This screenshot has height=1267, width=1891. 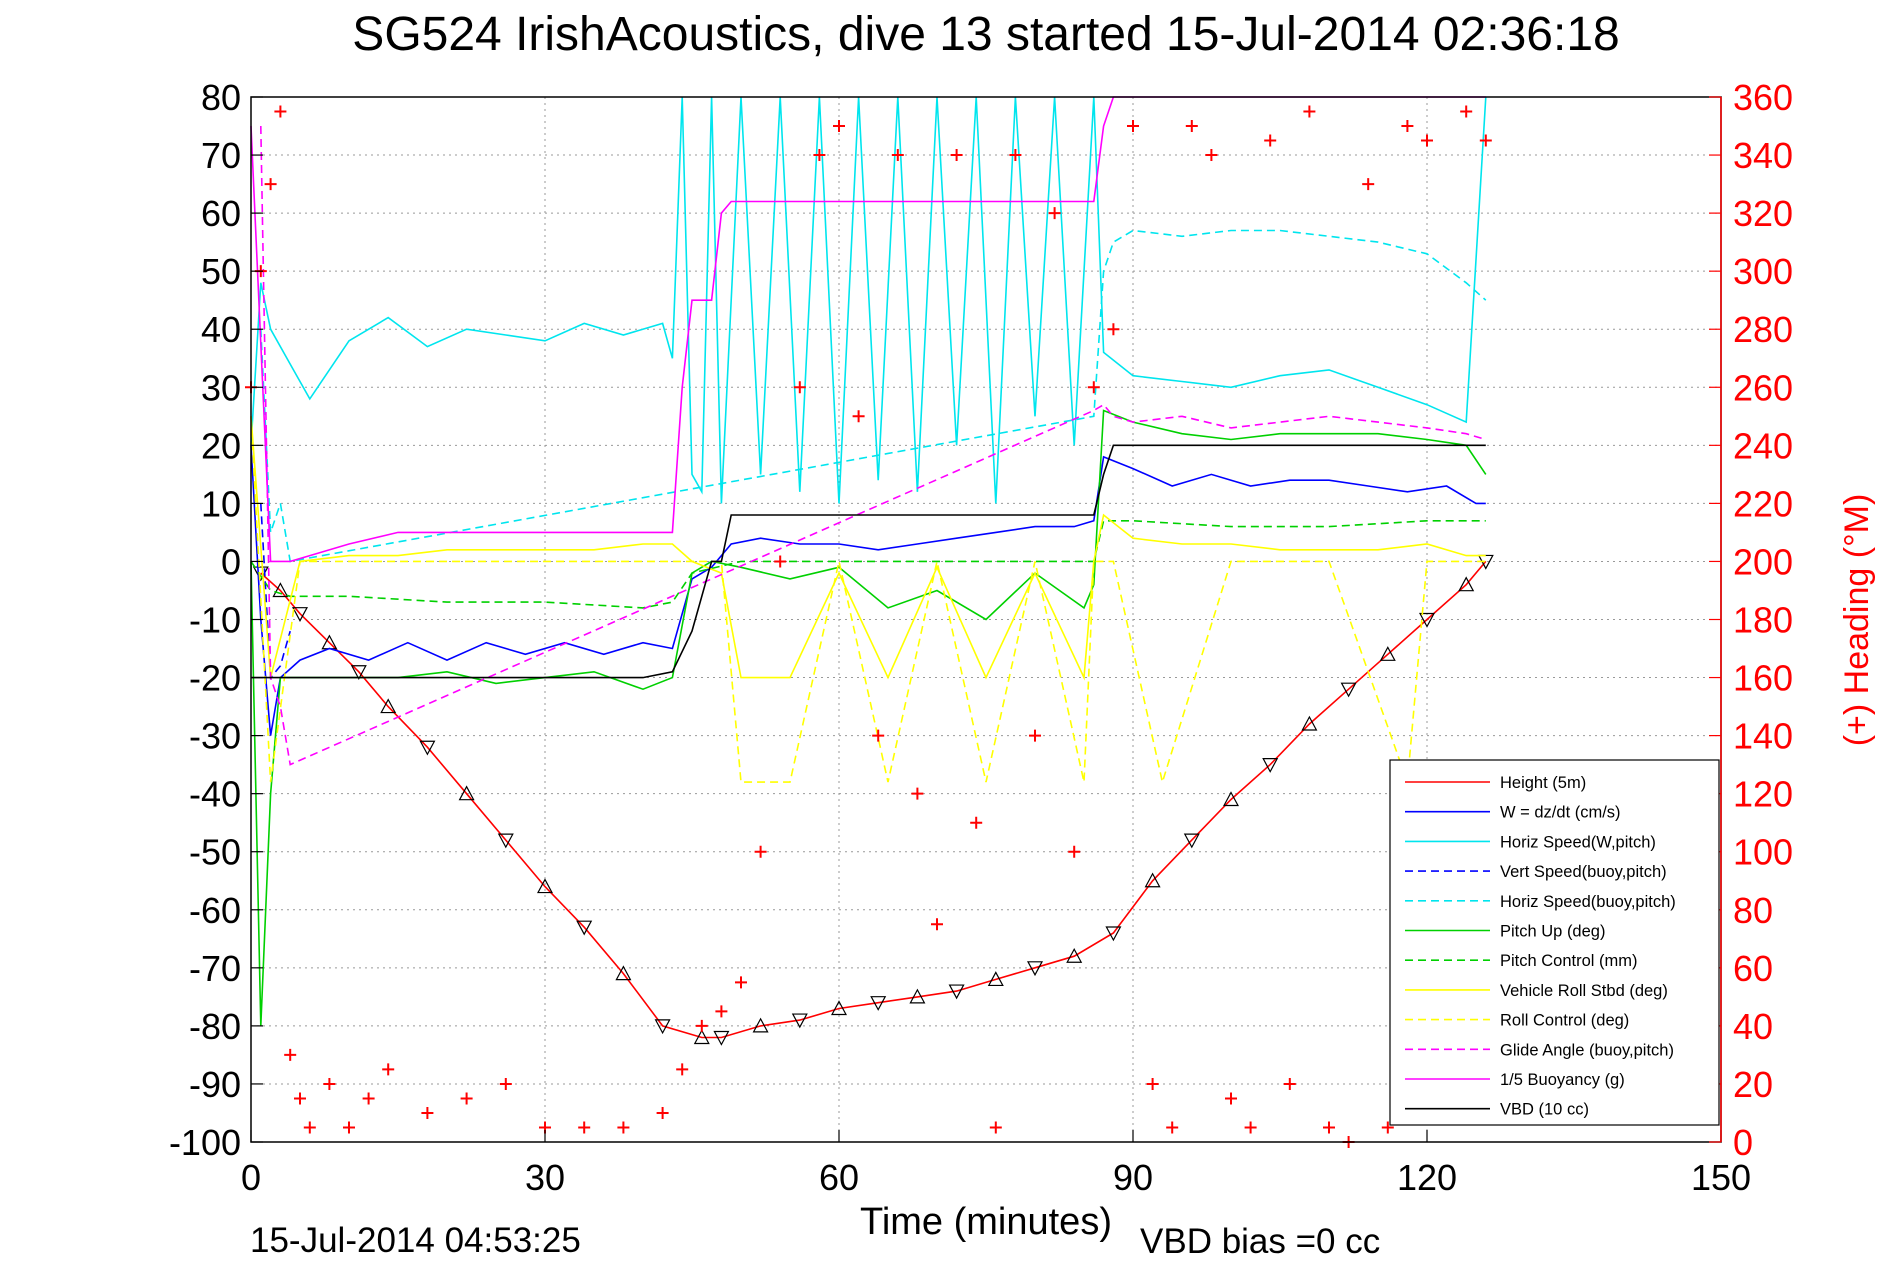 I want to click on right-tick-label: 340, so click(x=1763, y=155).